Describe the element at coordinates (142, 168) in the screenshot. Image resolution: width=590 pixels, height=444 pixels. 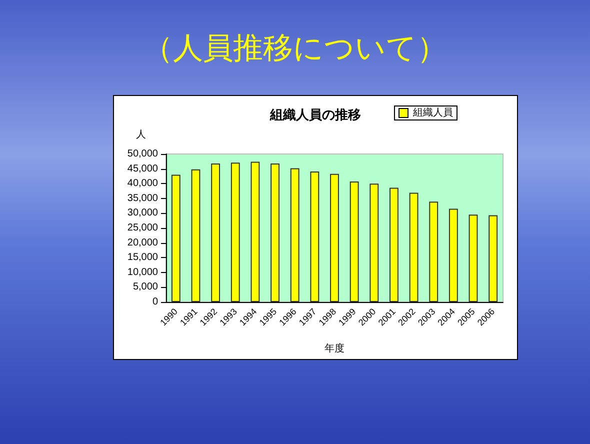
I see `y-tick-label: 45,000` at that location.